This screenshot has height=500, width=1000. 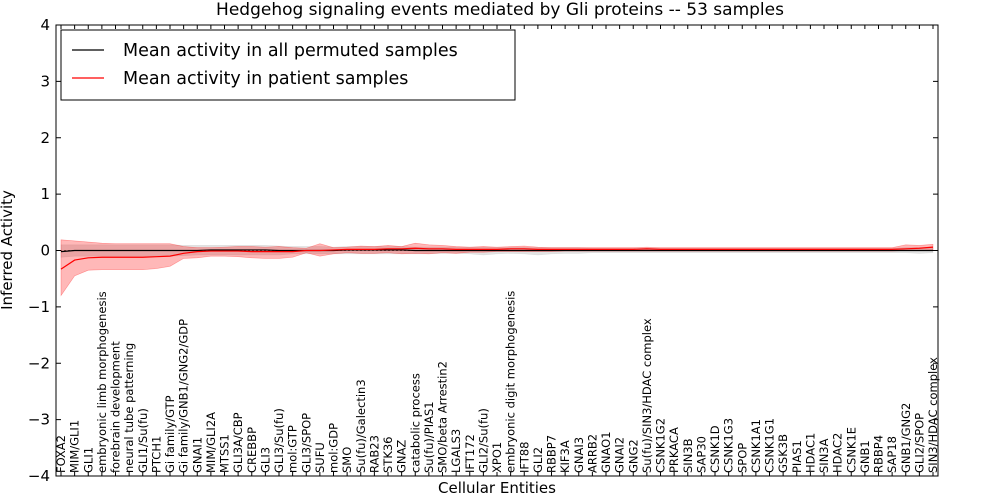 I want to click on x-category-label: MTSS1, so click(x=225, y=453).